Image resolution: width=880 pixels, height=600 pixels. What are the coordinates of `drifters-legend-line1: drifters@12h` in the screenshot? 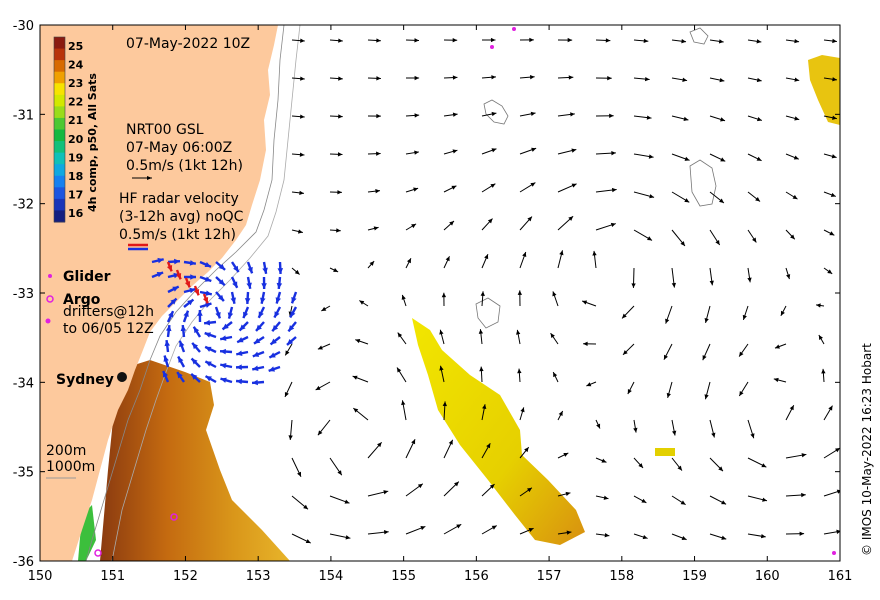 It's located at (108, 312).